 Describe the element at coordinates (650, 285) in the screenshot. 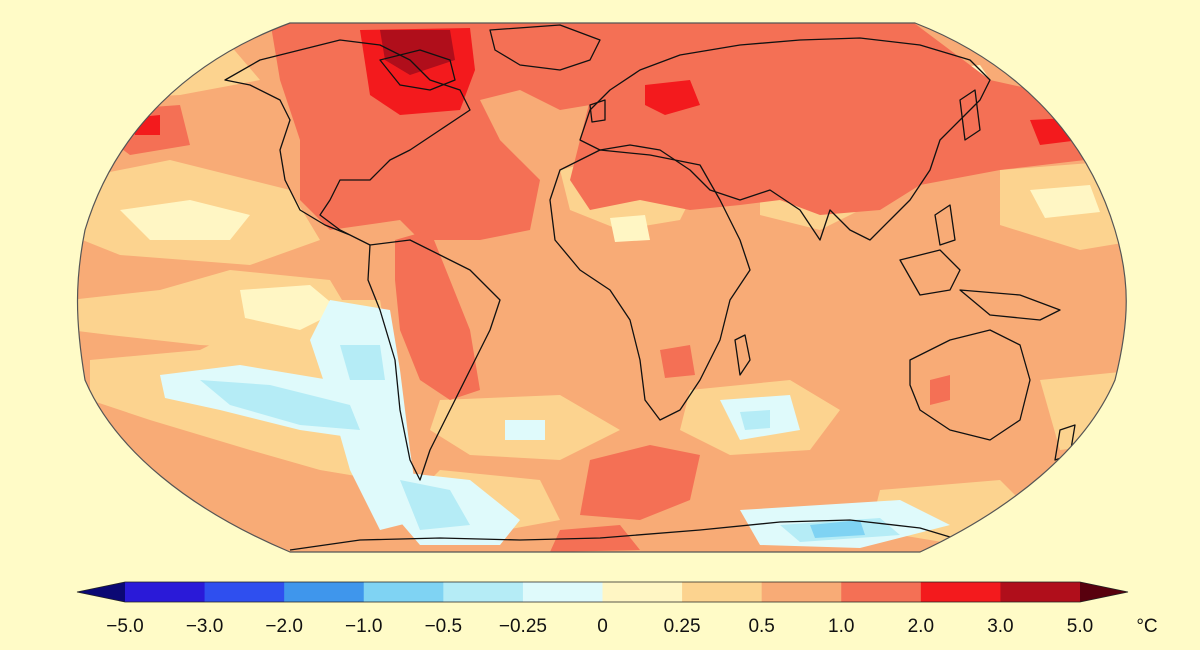

I see `africa-coast` at that location.